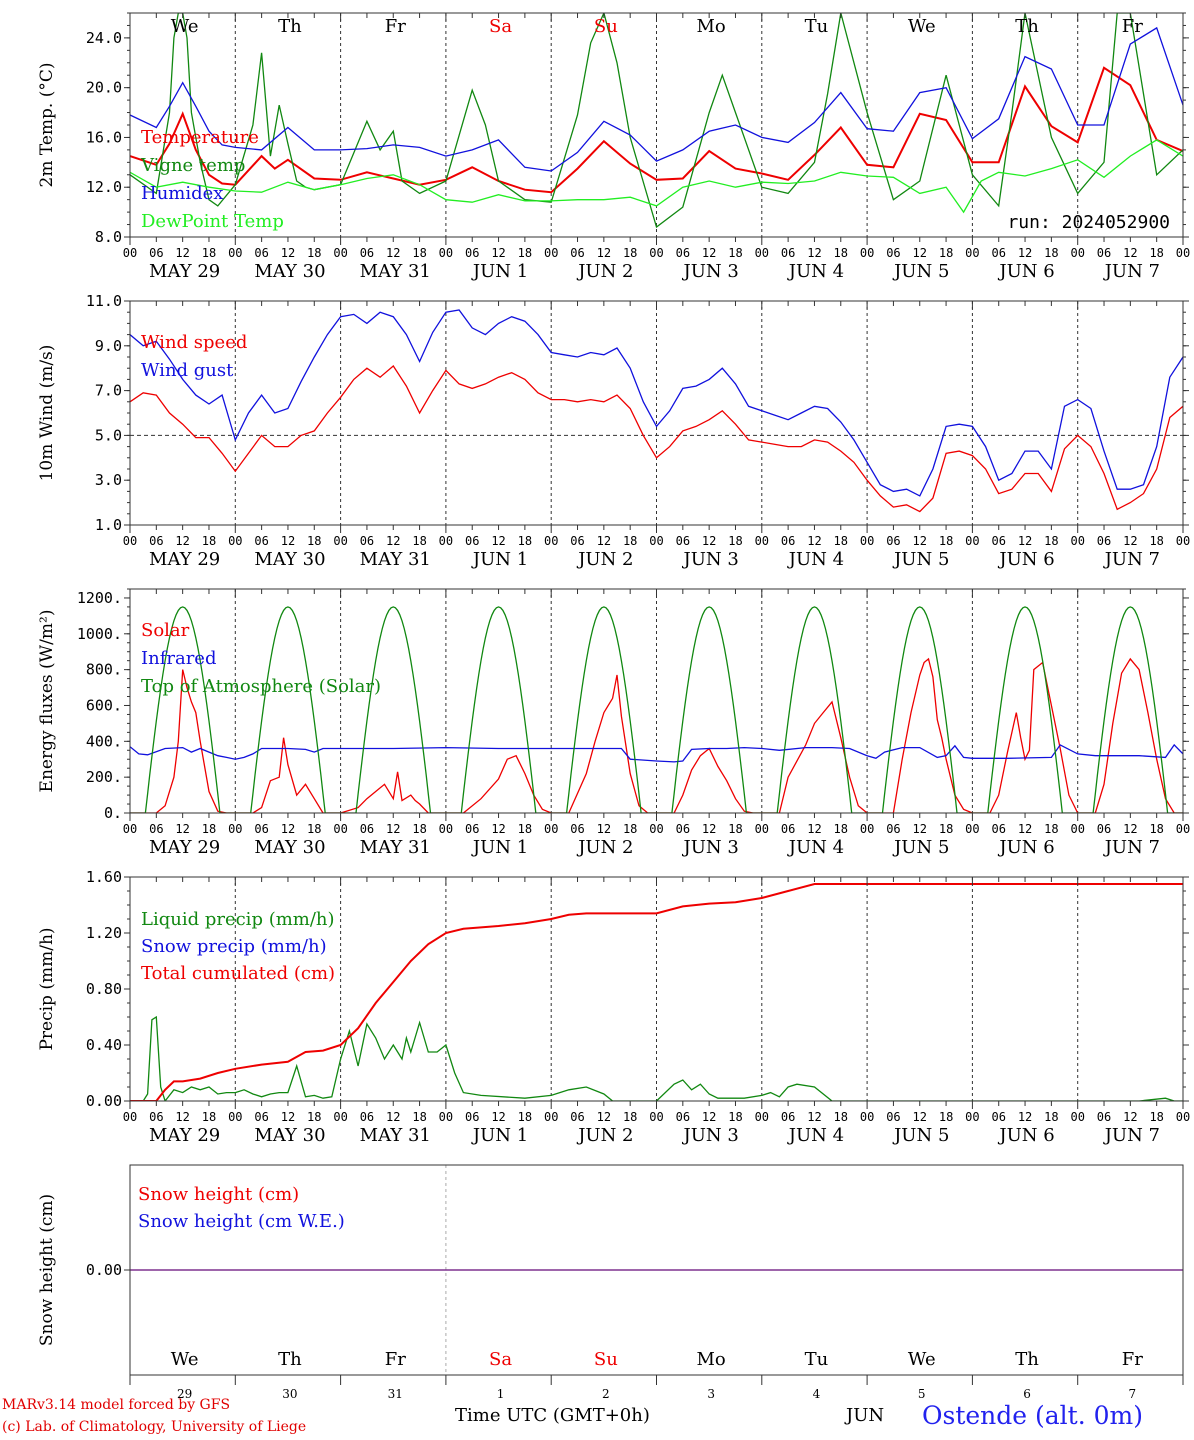 The height and width of the screenshot is (1440, 1194). What do you see at coordinates (108, 525) in the screenshot?
I see `y-tick-label: 1.0` at bounding box center [108, 525].